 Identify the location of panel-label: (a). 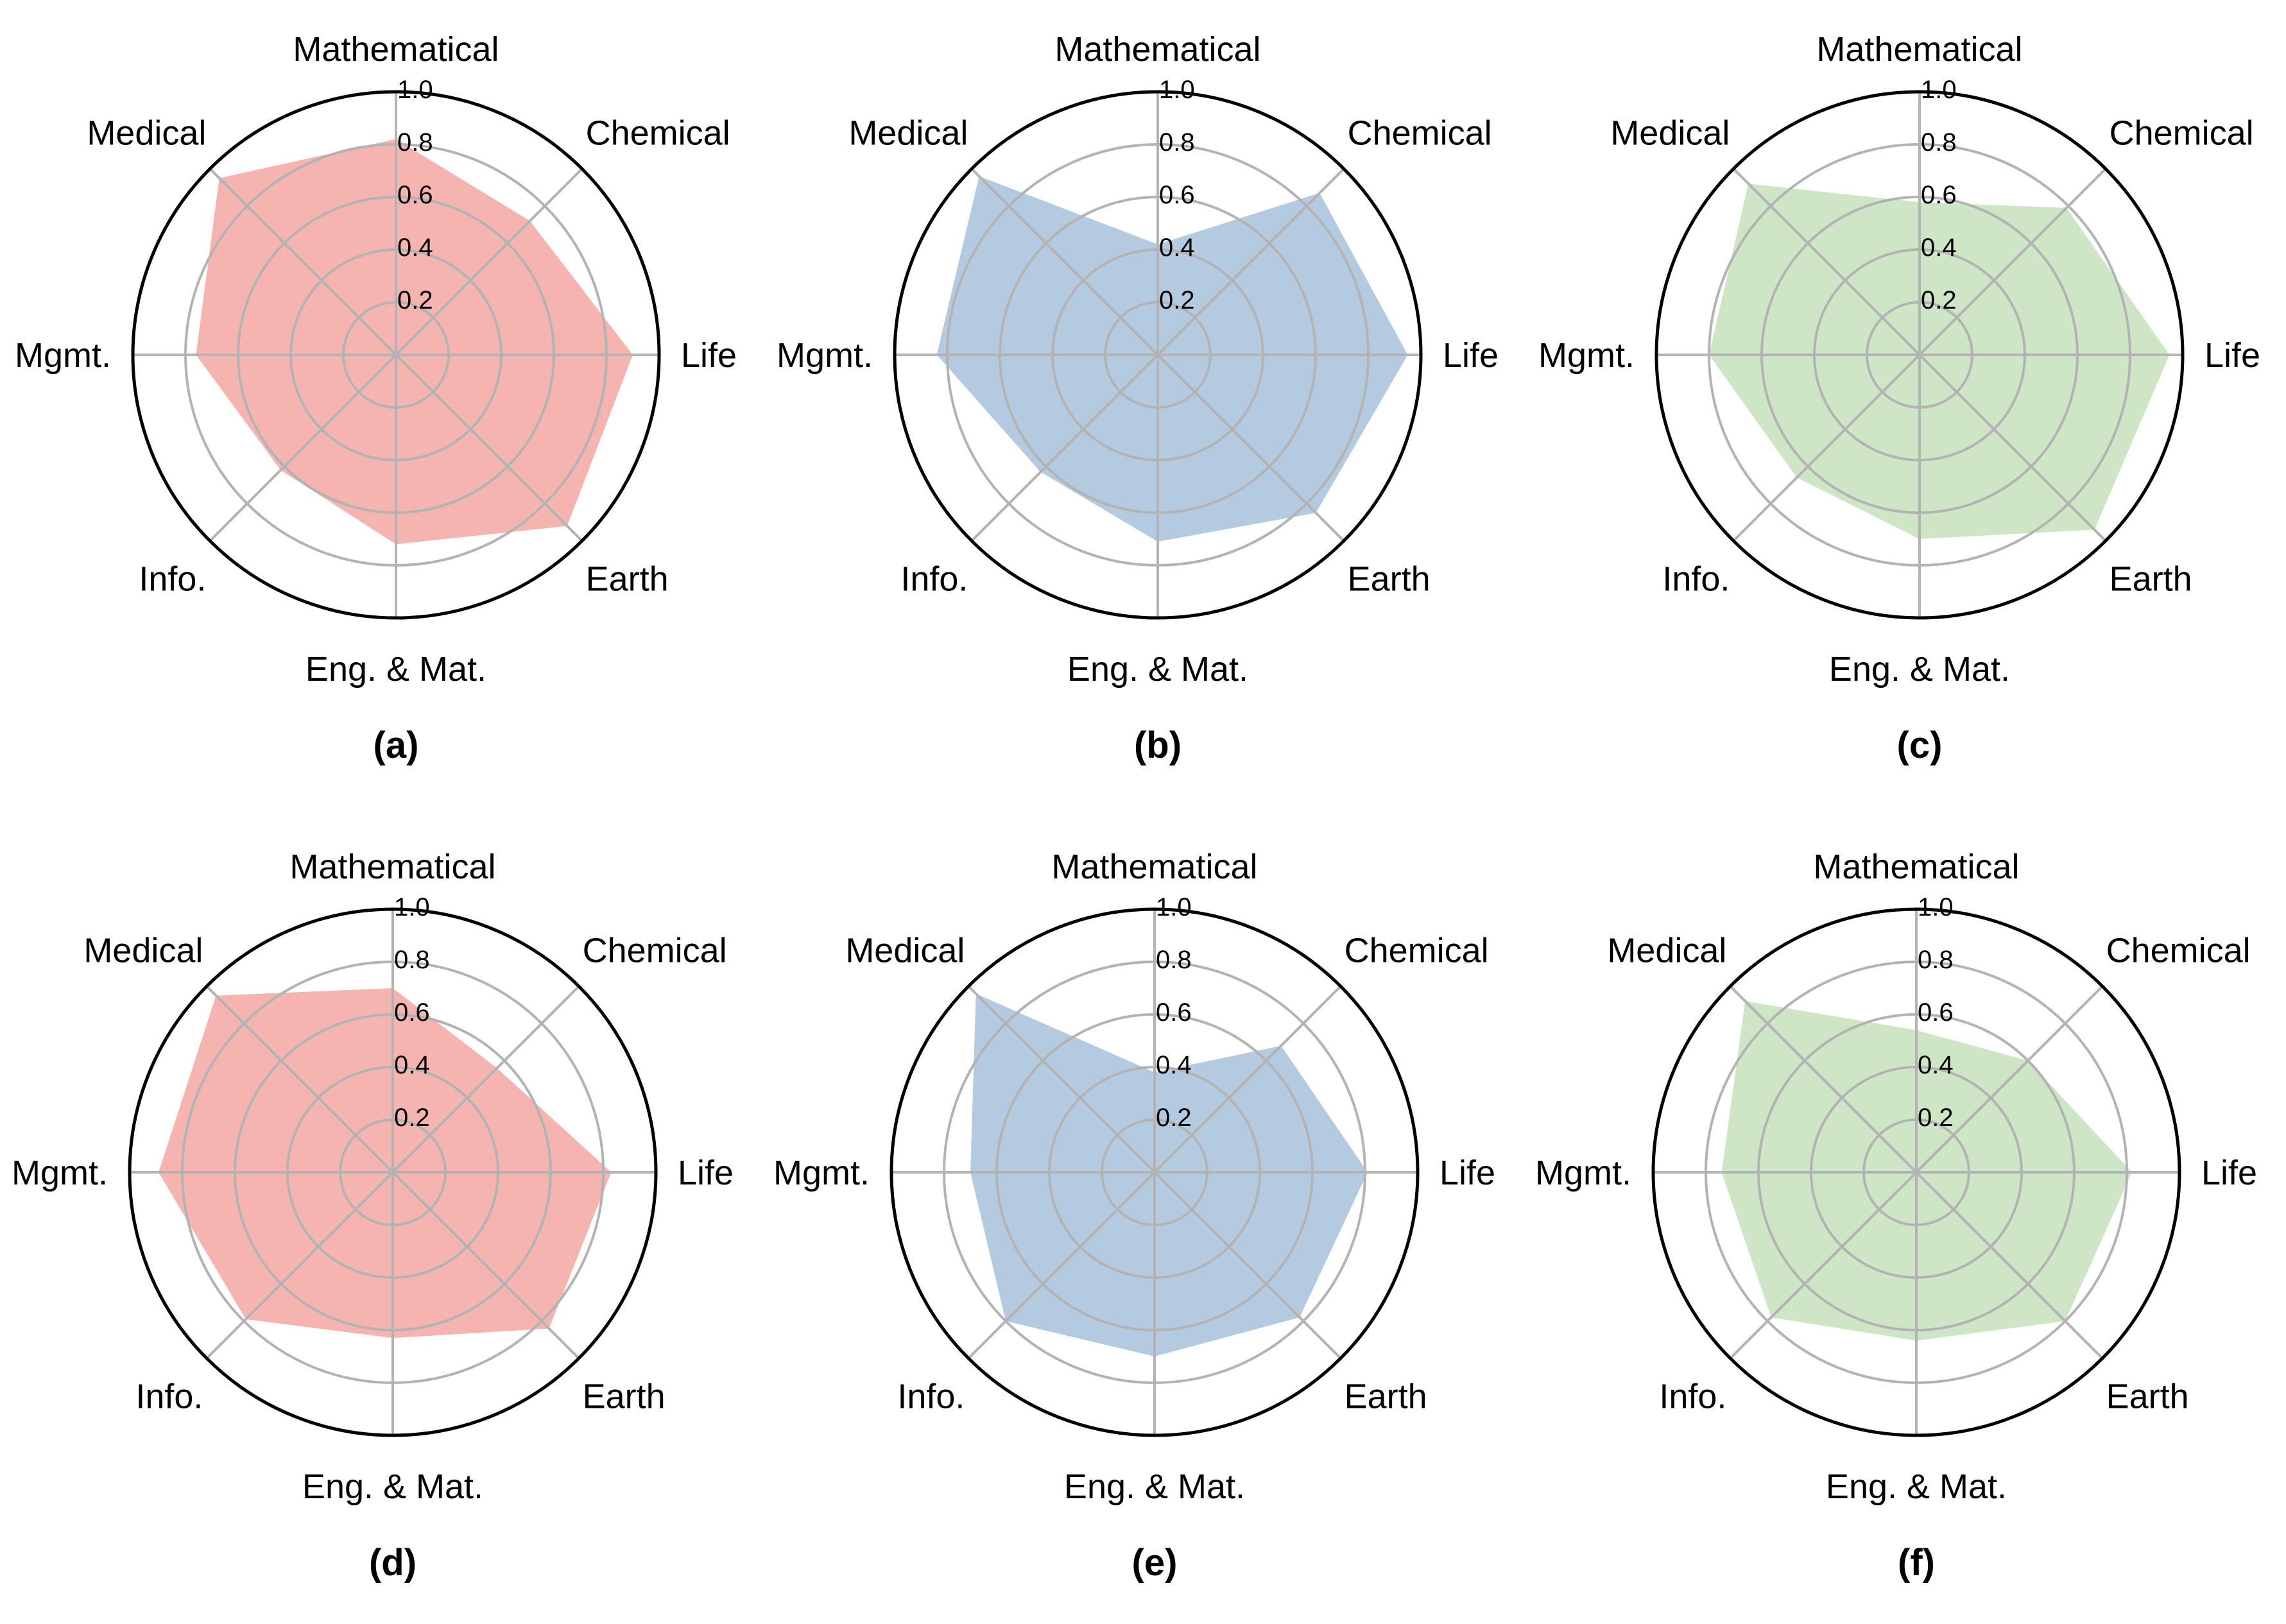
(397, 745).